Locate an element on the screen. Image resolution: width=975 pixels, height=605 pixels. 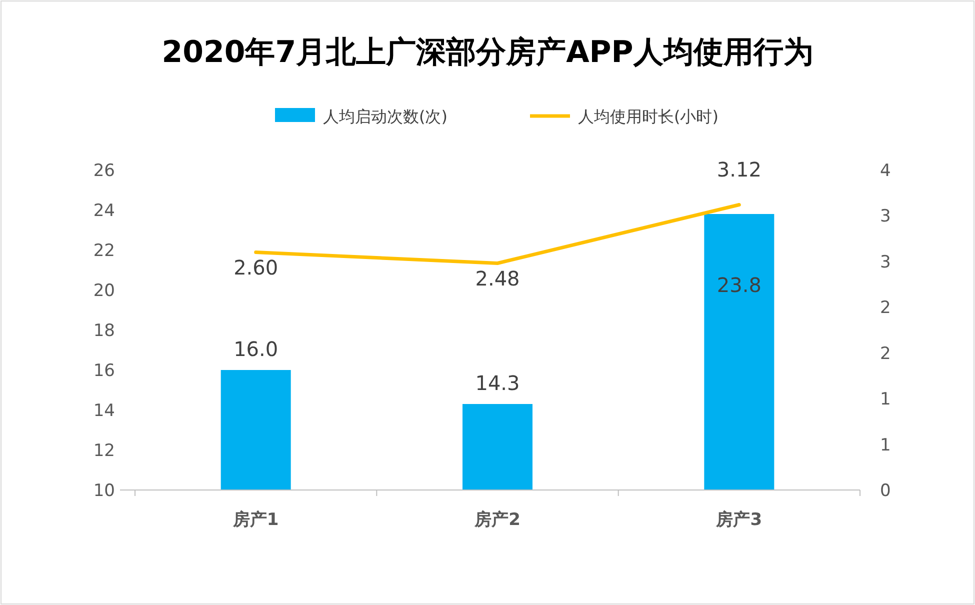
x-tick-label: 房产2 is located at coordinates (497, 520).